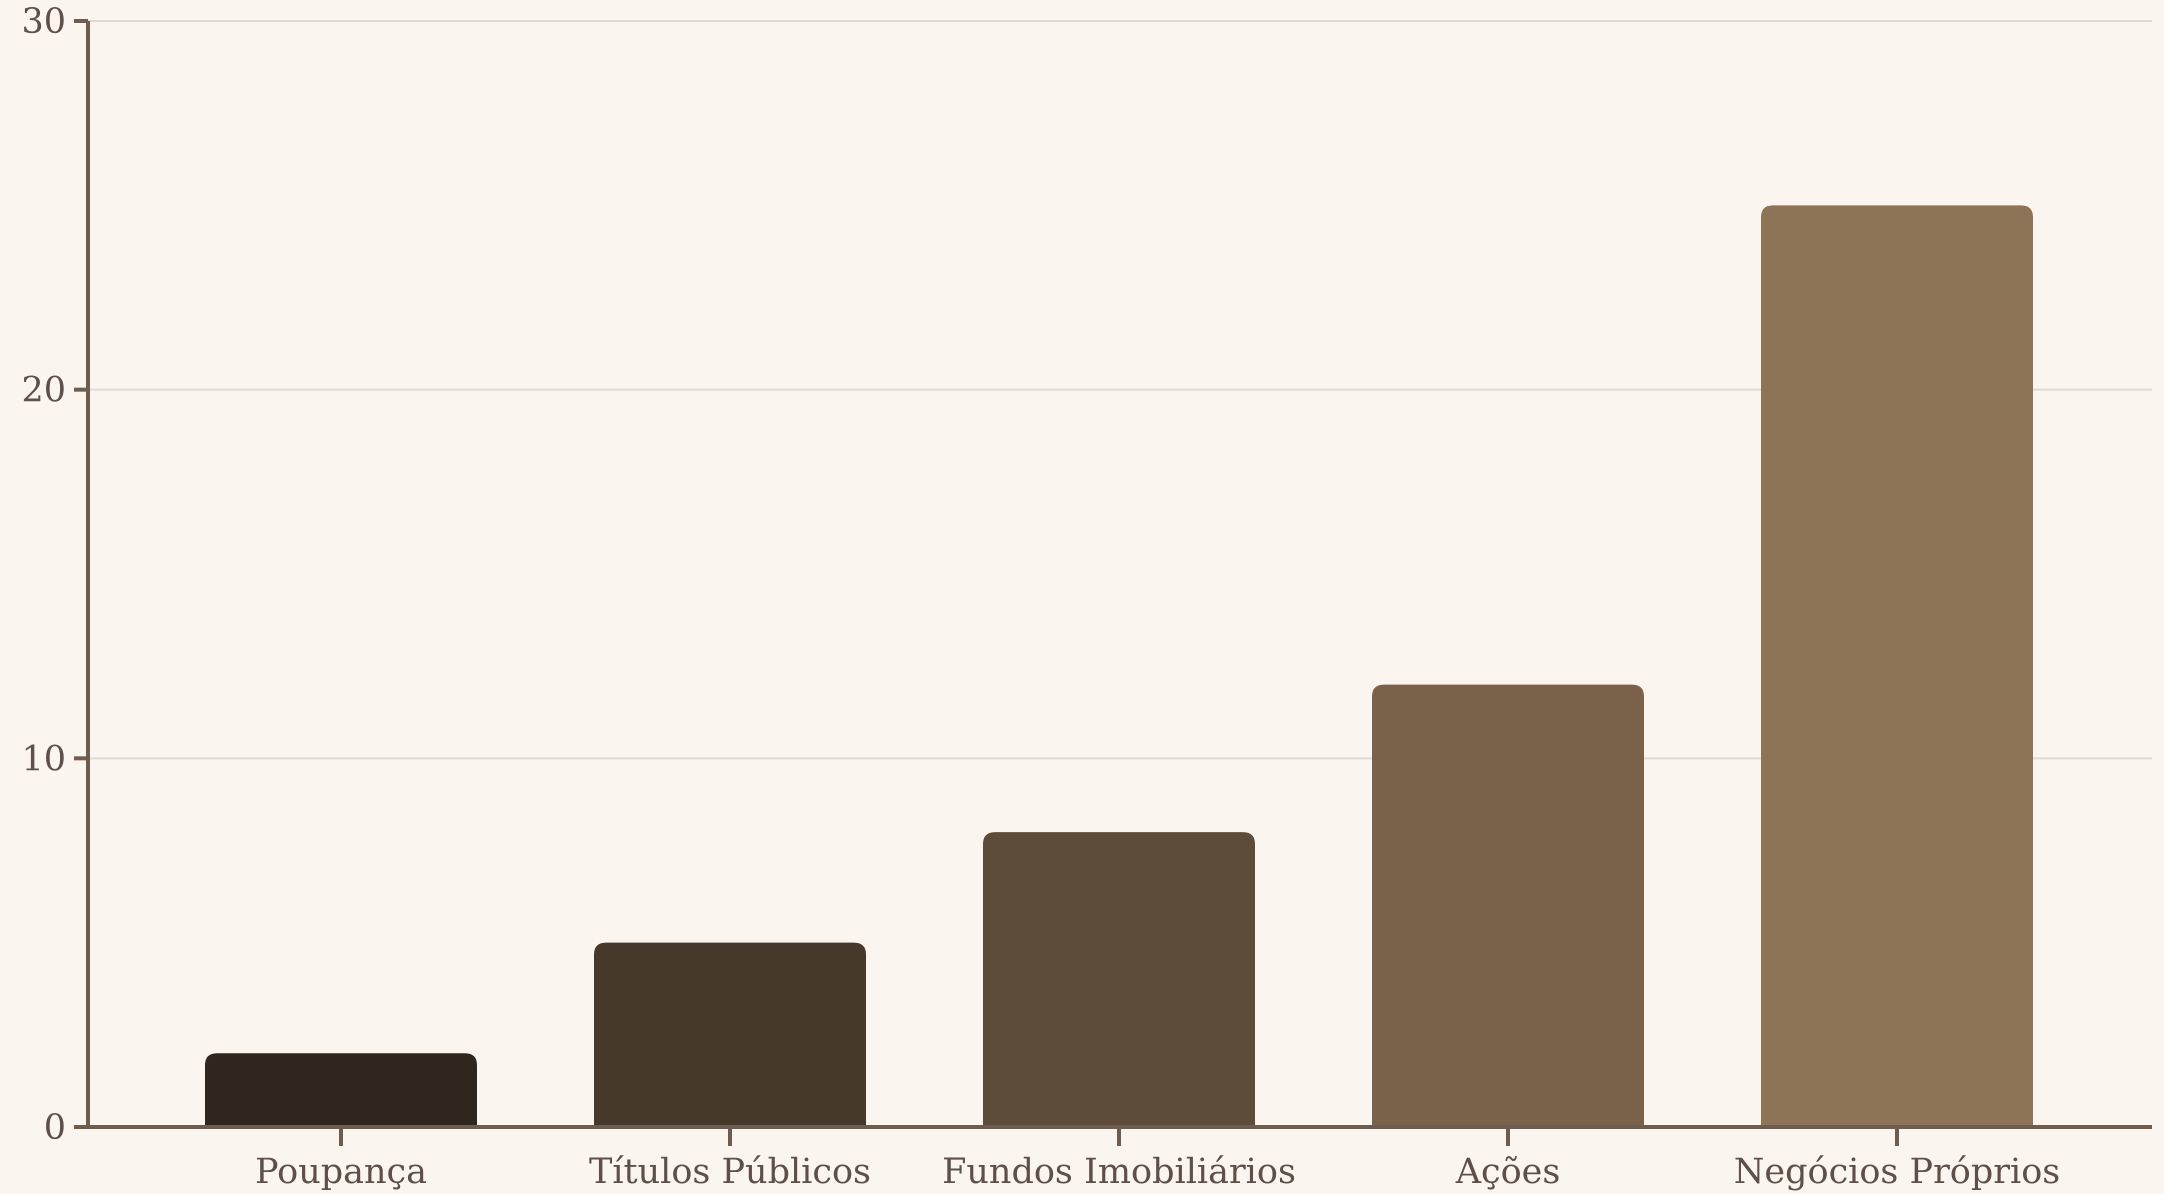 This screenshot has width=2164, height=1194. Describe the element at coordinates (1897, 1172) in the screenshot. I see `x-tick-label-5: Negócios Próprios` at that location.